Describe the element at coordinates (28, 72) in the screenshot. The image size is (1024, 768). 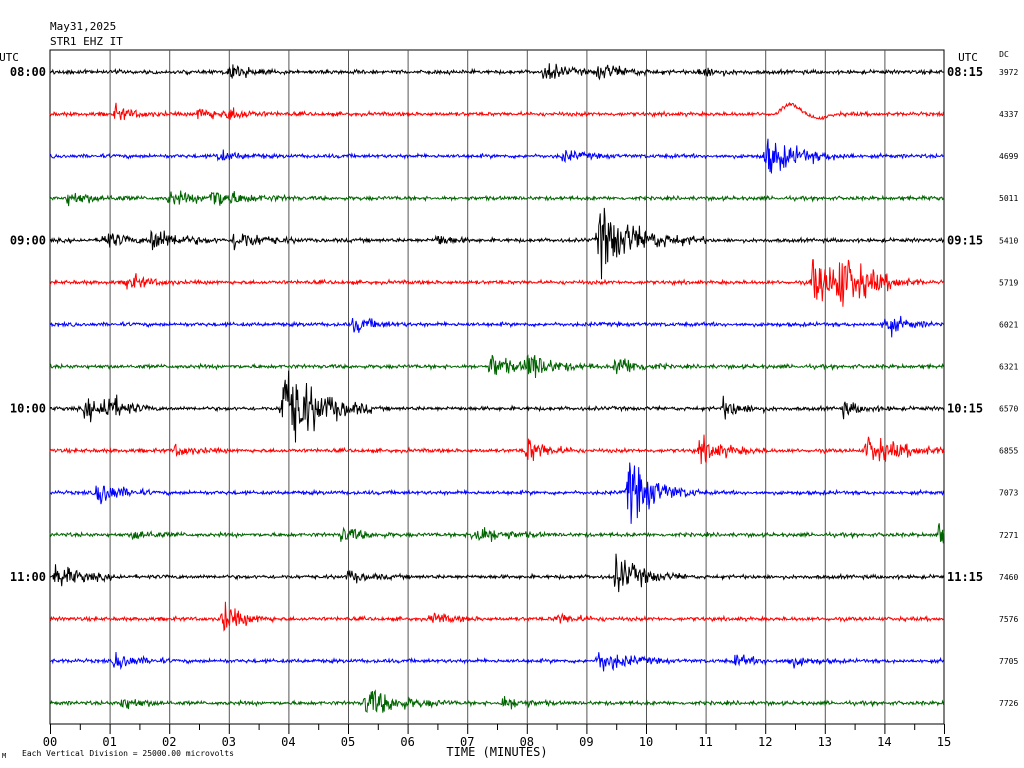
I see `trace-start-time-label: 08:00` at that location.